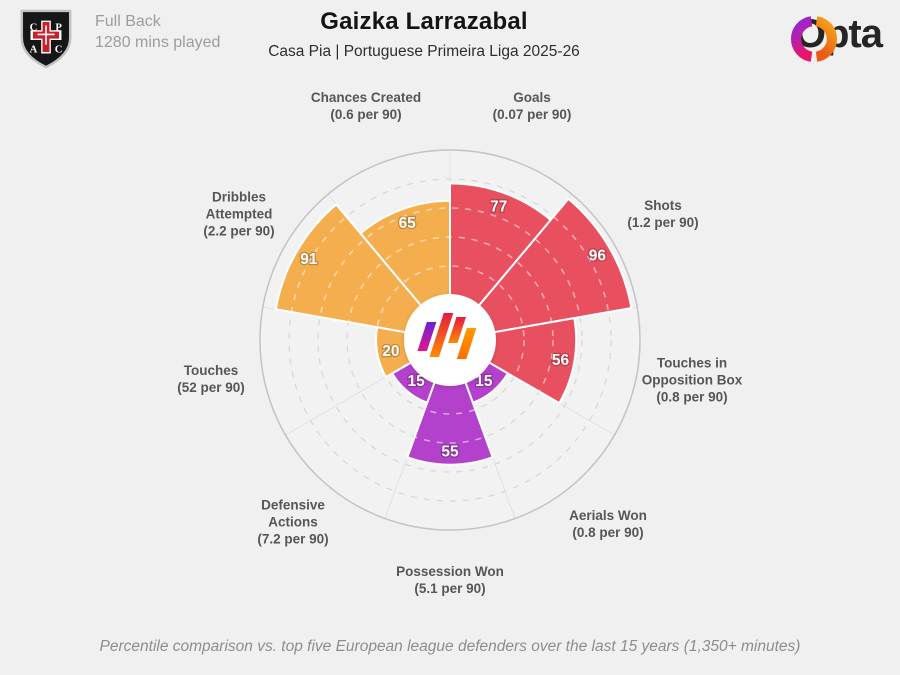 The width and height of the screenshot is (900, 675). Describe the element at coordinates (239, 231) in the screenshot. I see `per90-label: (2.2 per 90)` at that location.